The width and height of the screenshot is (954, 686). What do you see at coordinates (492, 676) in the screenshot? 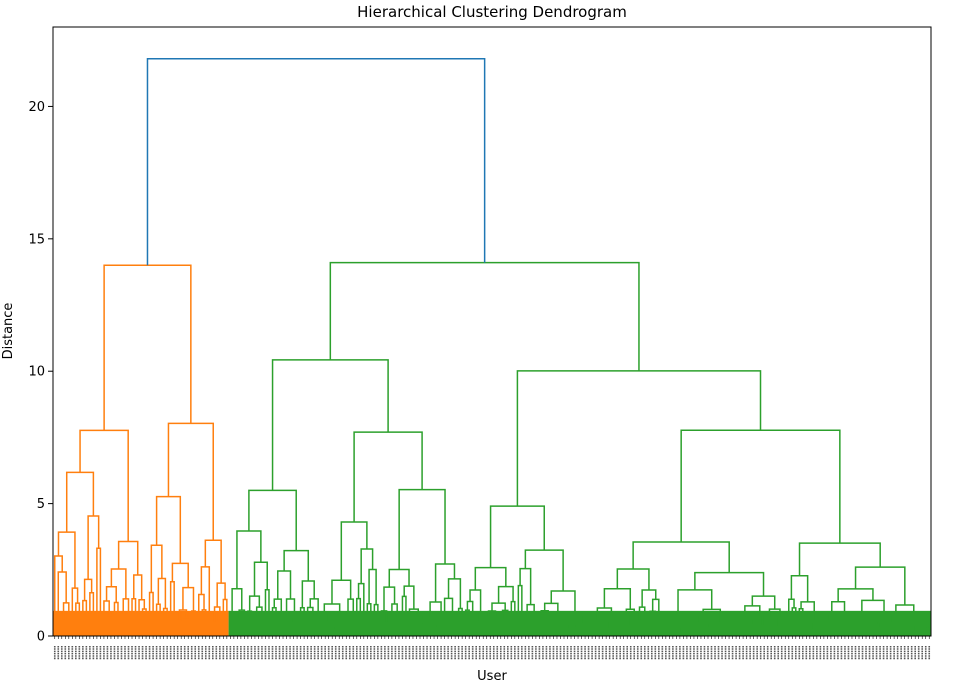
I see `x-axis-label: User` at bounding box center [492, 676].